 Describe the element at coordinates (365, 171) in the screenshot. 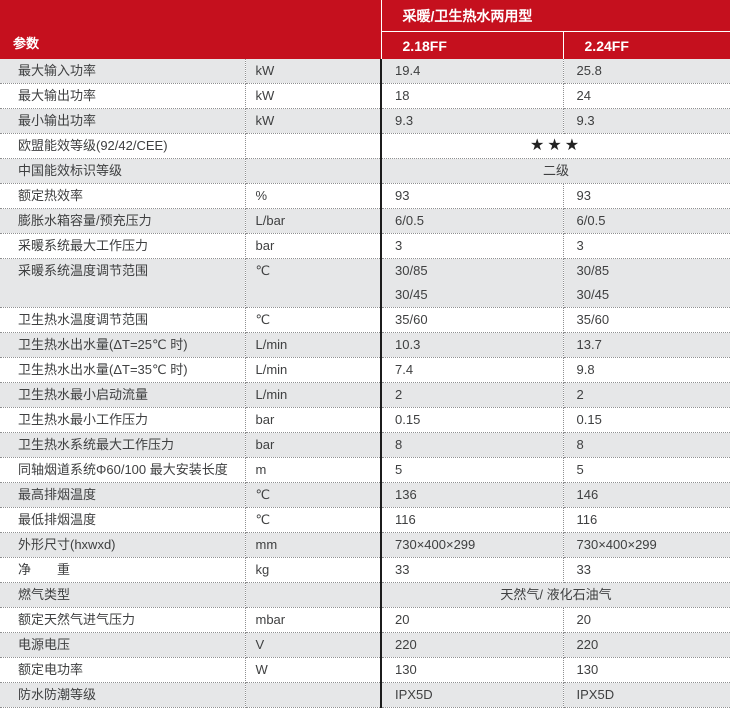

I see `table-row: 中国能效标识等级 二级` at that location.